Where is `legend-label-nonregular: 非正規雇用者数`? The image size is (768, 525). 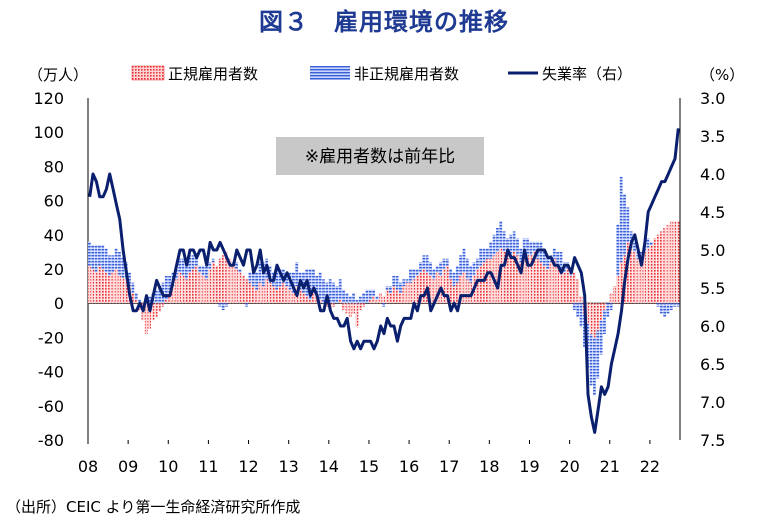 legend-label-nonregular: 非正規雇用者数 is located at coordinates (406, 74).